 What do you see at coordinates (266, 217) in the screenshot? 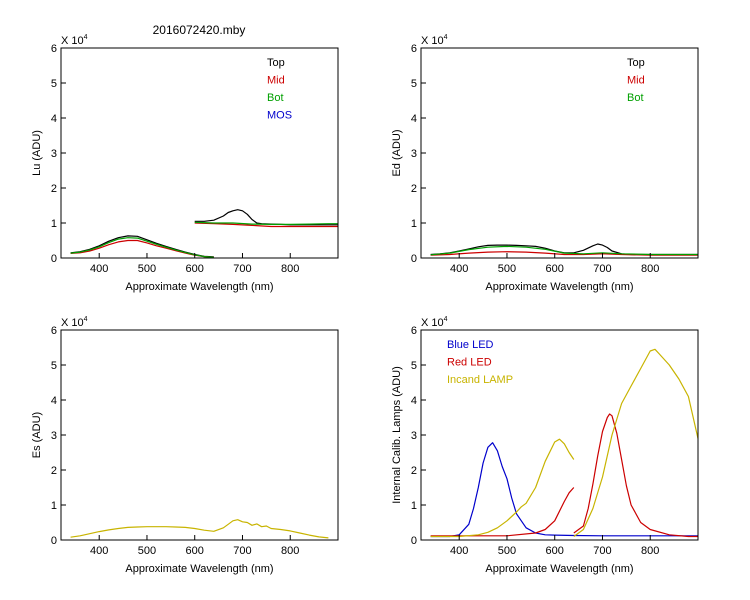
I see `series-line-top` at bounding box center [266, 217].